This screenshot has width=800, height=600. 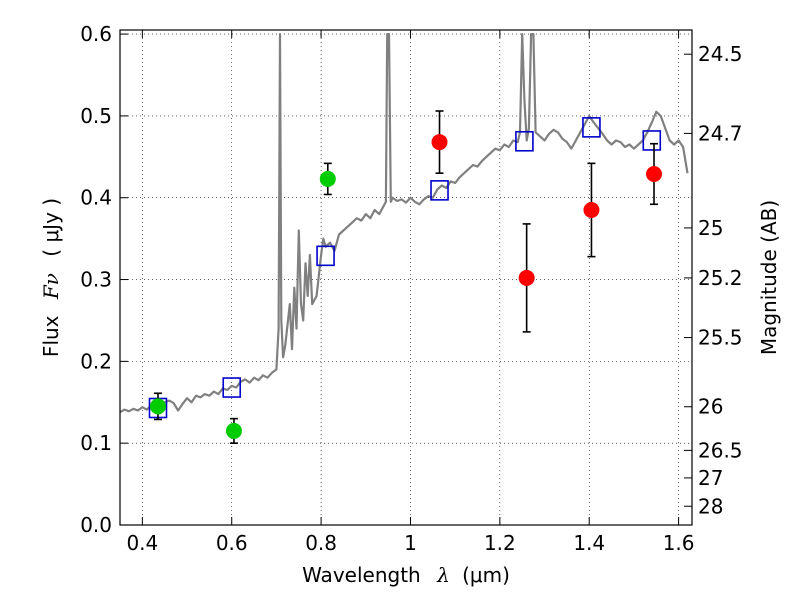 What do you see at coordinates (486, 575) in the screenshot?
I see `x-axis-label-unit: (μm)` at bounding box center [486, 575].